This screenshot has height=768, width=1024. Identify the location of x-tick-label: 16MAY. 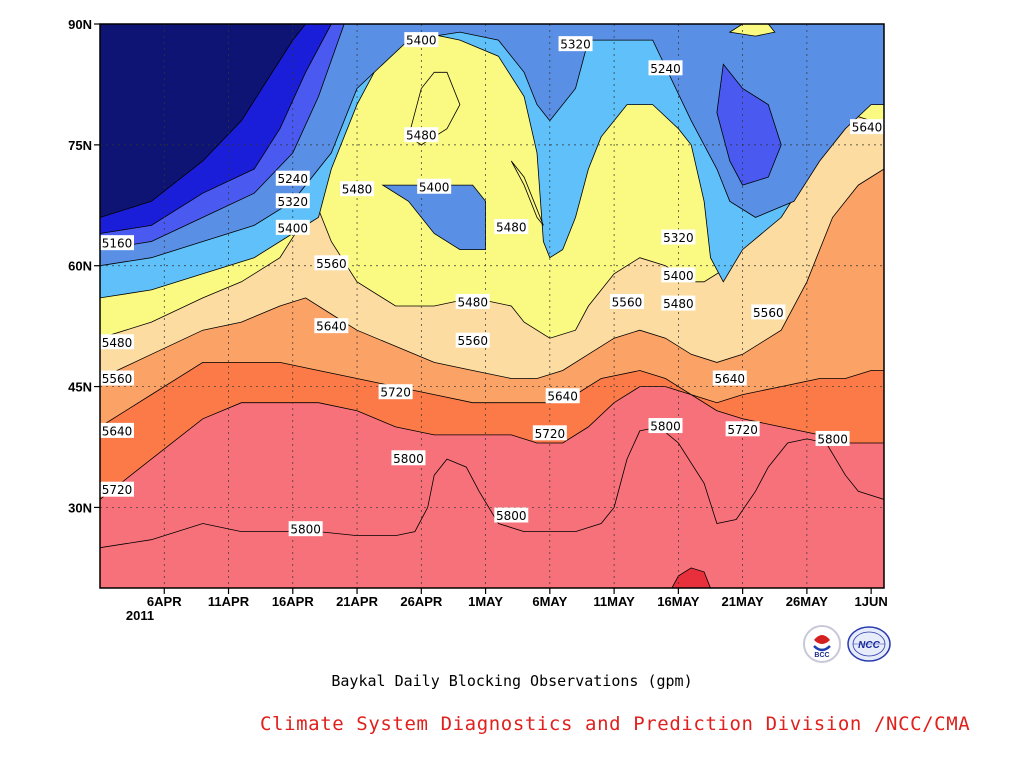
(678, 601).